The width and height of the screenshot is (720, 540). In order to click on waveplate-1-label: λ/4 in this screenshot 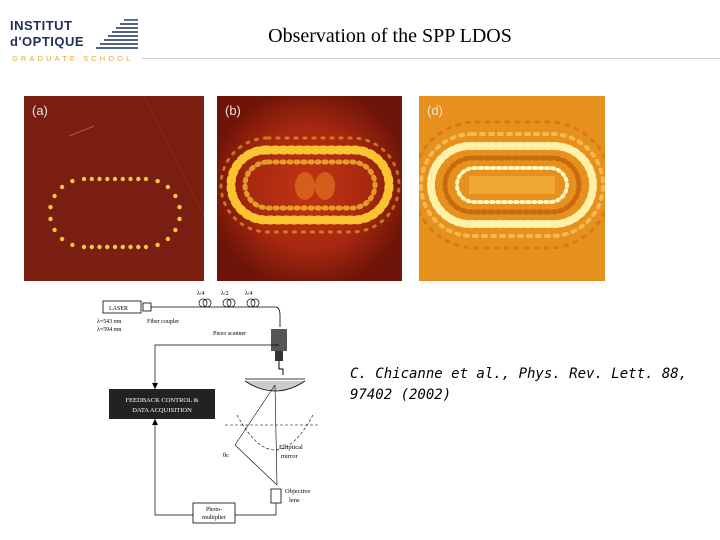, I will do `click(201, 294)`.